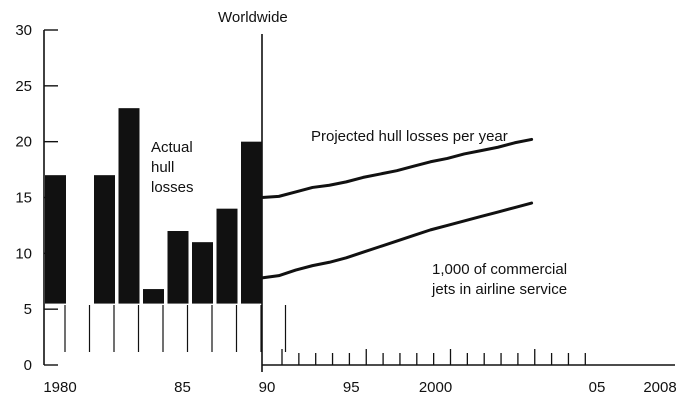  What do you see at coordinates (23, 198) in the screenshot?
I see `y-tick-label: 15` at bounding box center [23, 198].